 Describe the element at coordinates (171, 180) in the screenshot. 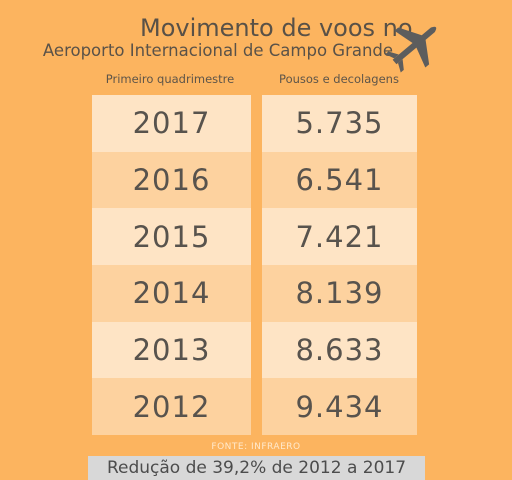

I see `year-cell: 2016` at that location.